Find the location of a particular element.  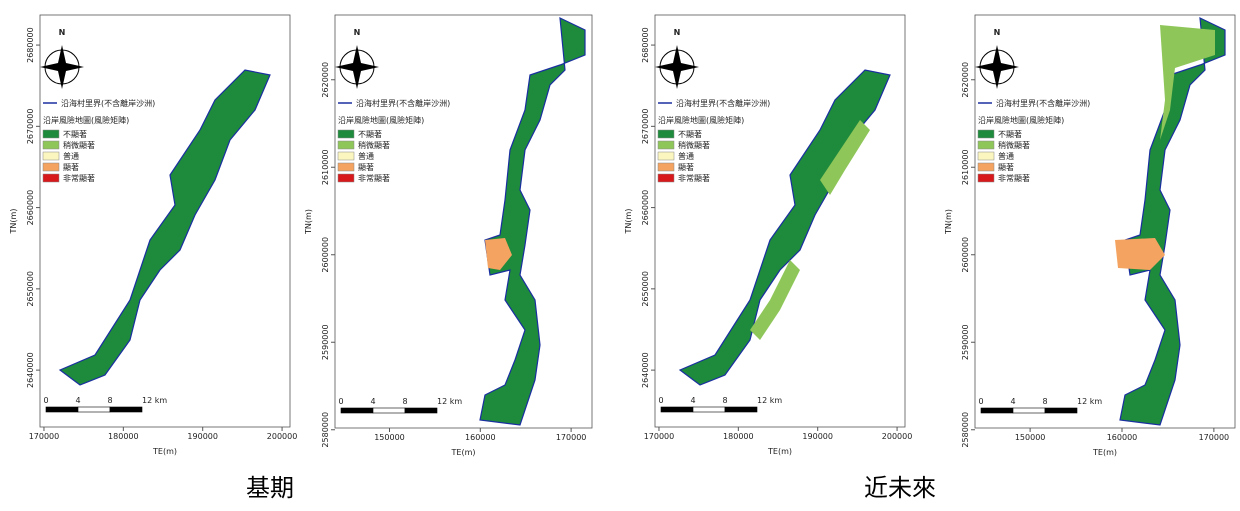

y-tick-label: 2670000 is located at coordinates (645, 127).